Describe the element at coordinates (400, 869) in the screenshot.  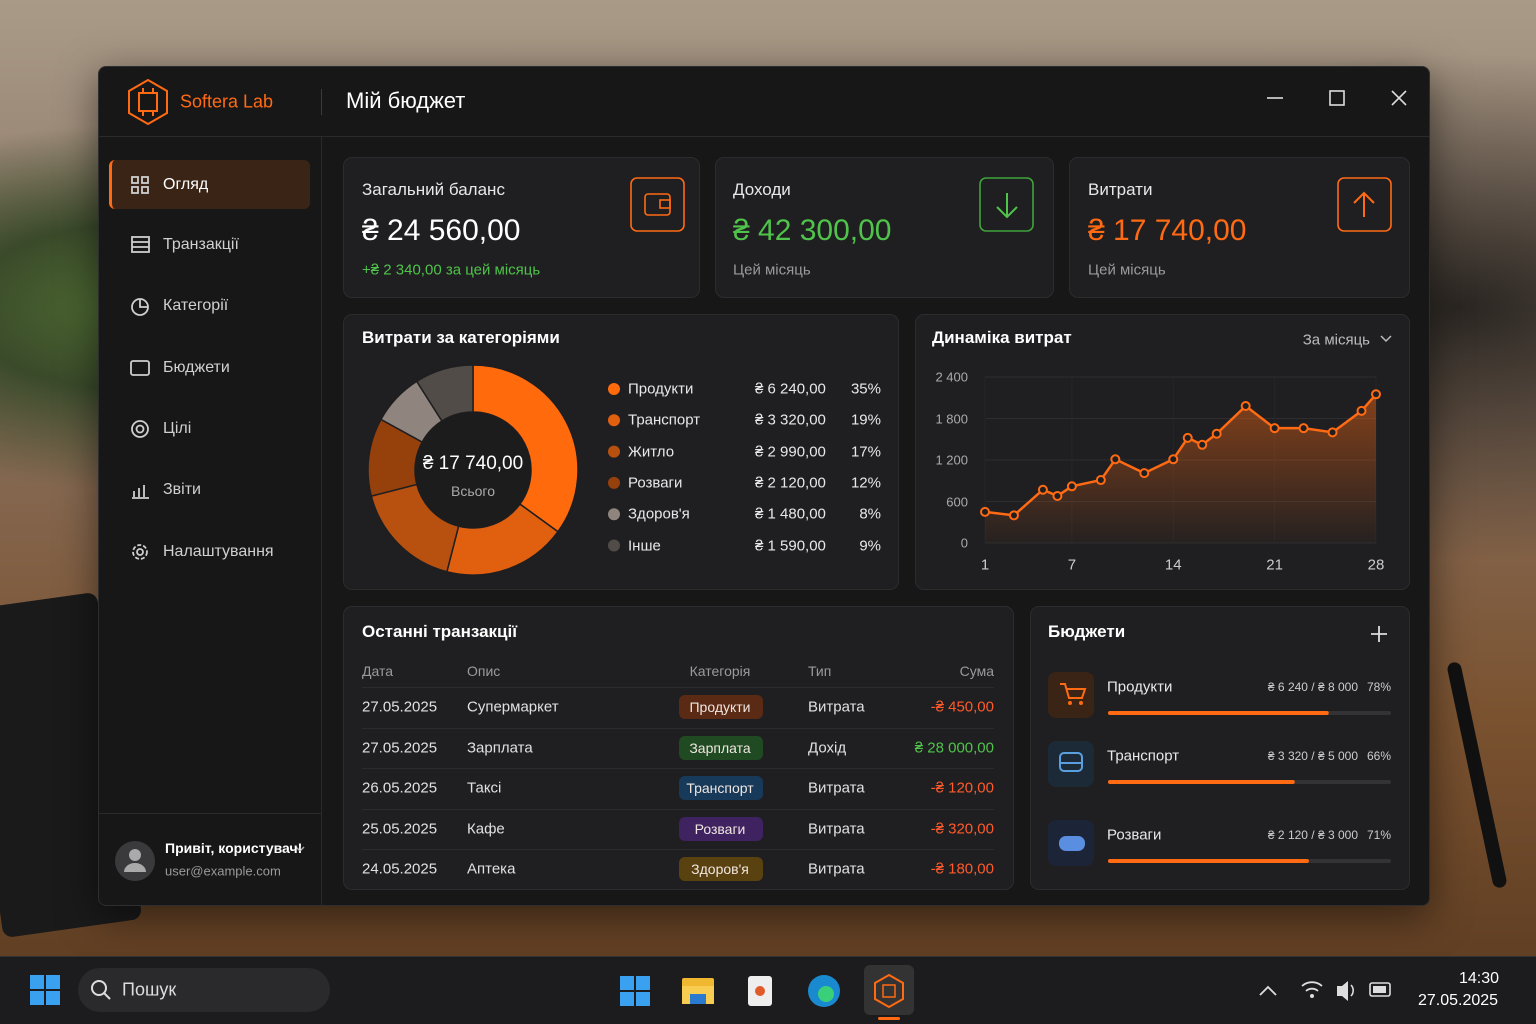
I see `cell-date: 24.05.2025` at that location.